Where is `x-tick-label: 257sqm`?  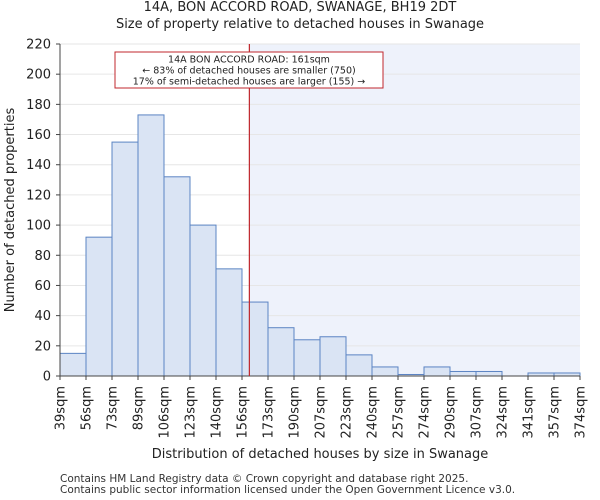 x-tick-label: 257sqm is located at coordinates (399, 412).